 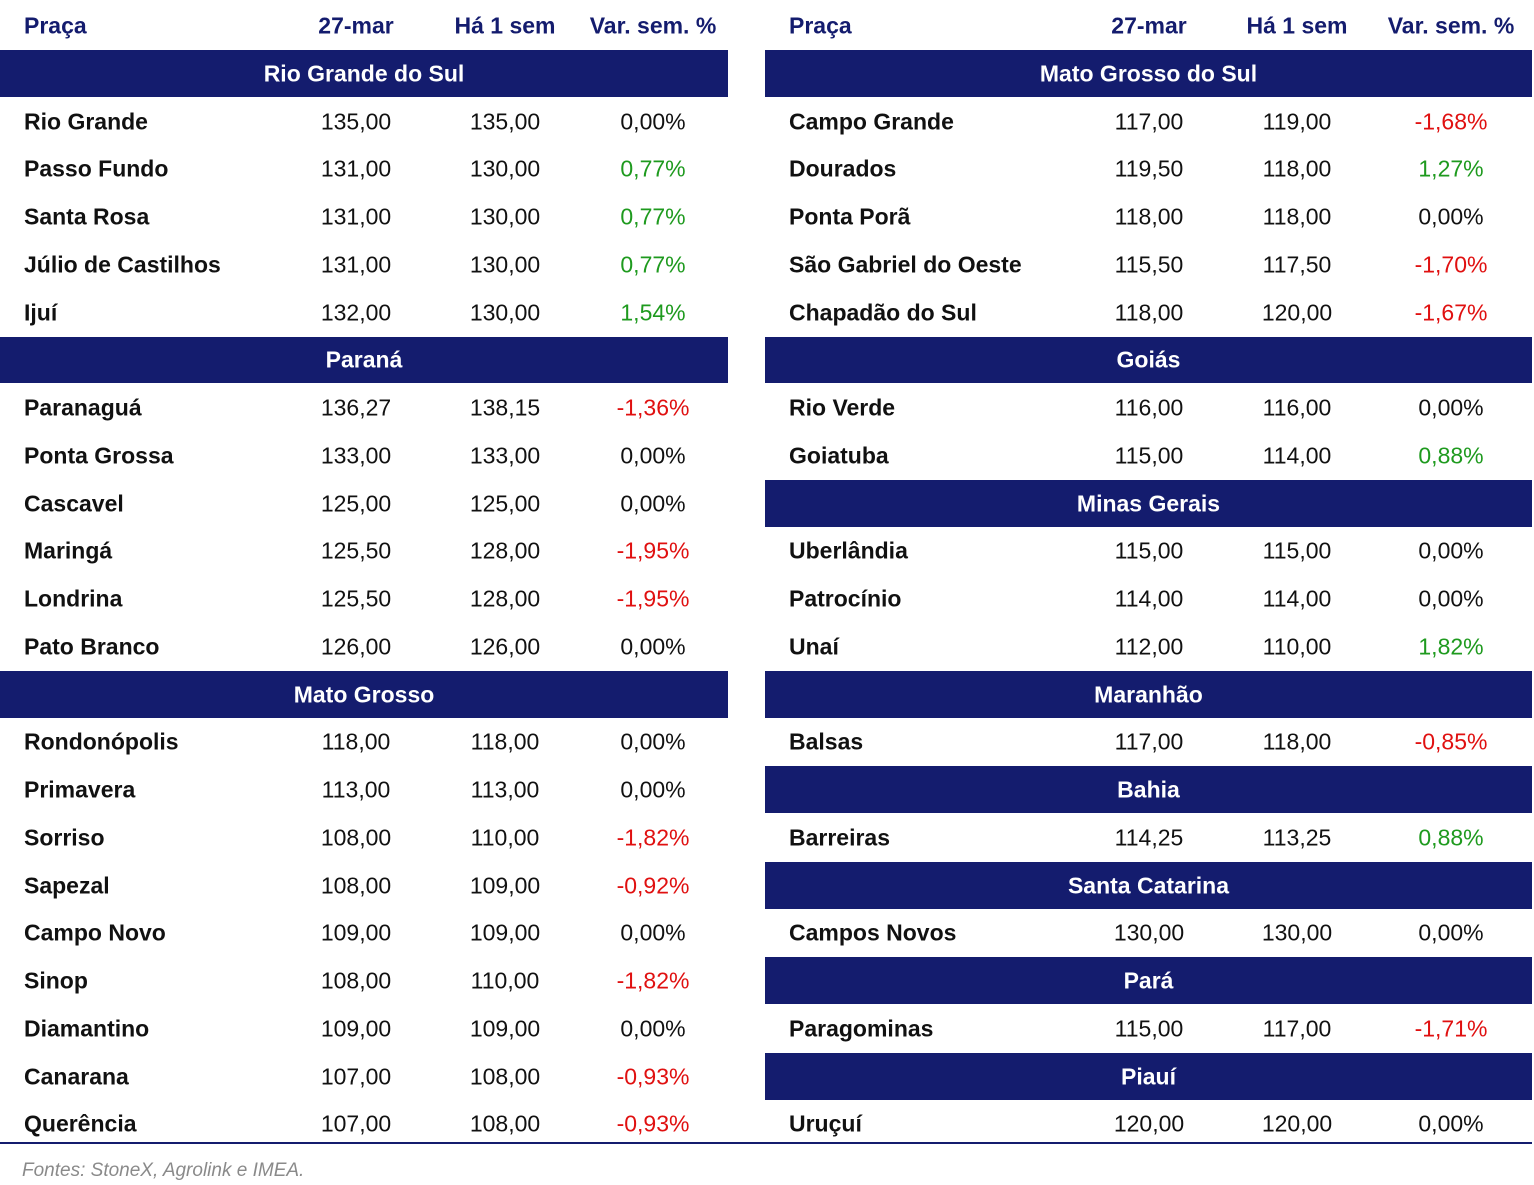 I want to click on price: 136,27, so click(x=356, y=407).